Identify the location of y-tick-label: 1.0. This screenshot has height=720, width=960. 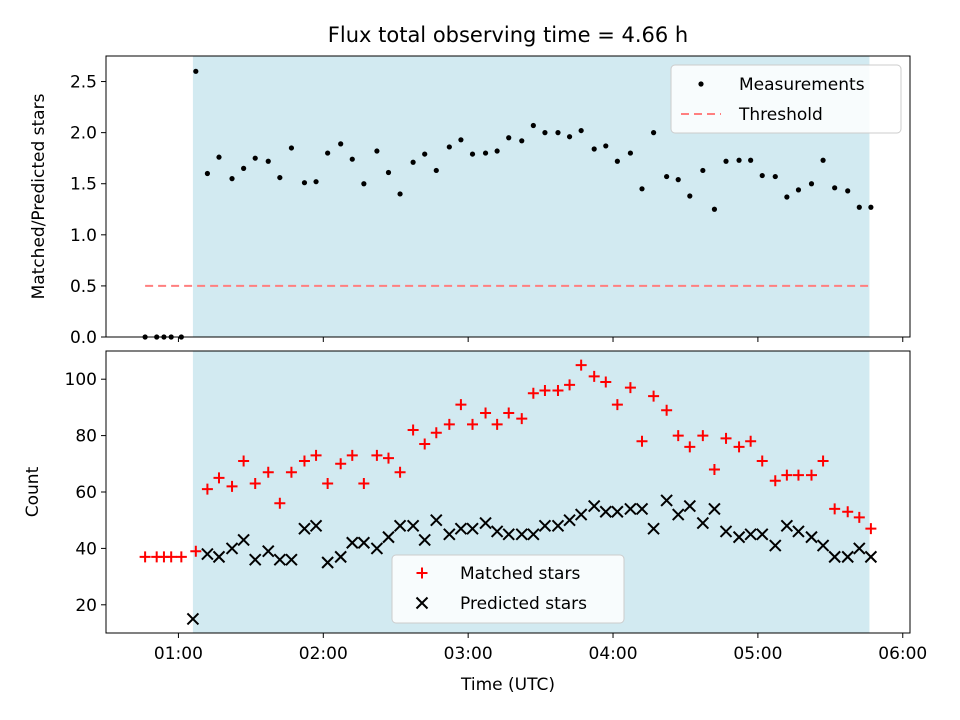
(83, 236).